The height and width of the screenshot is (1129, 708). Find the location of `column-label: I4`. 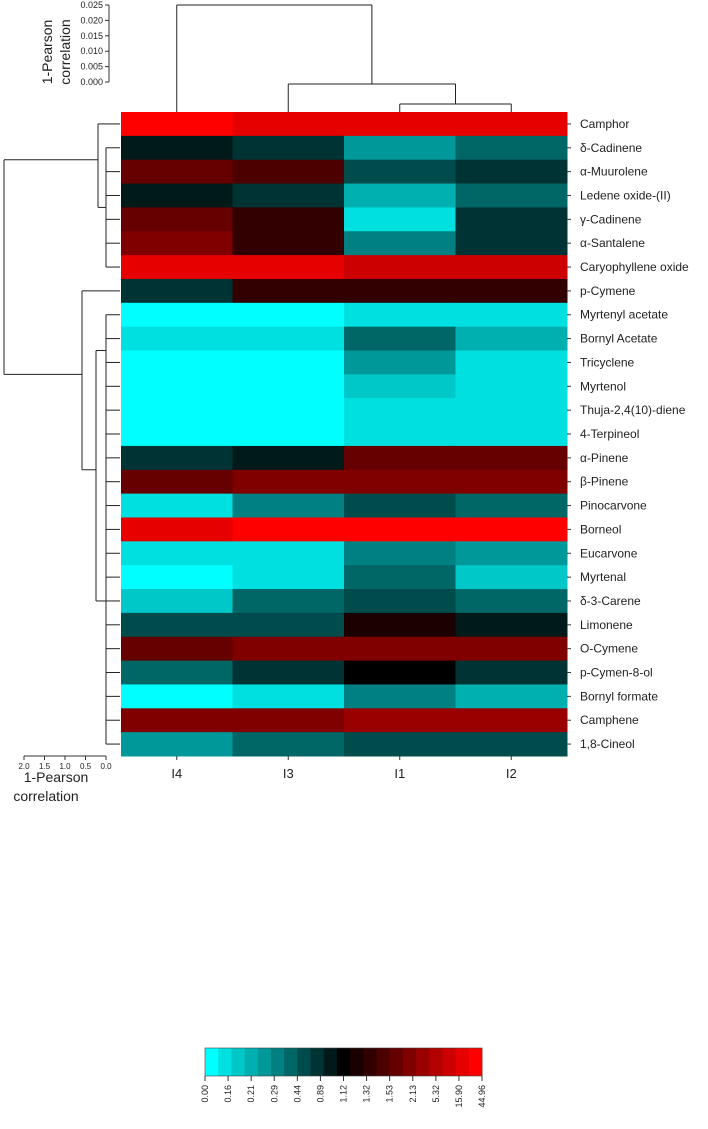

column-label: I4 is located at coordinates (176, 773).